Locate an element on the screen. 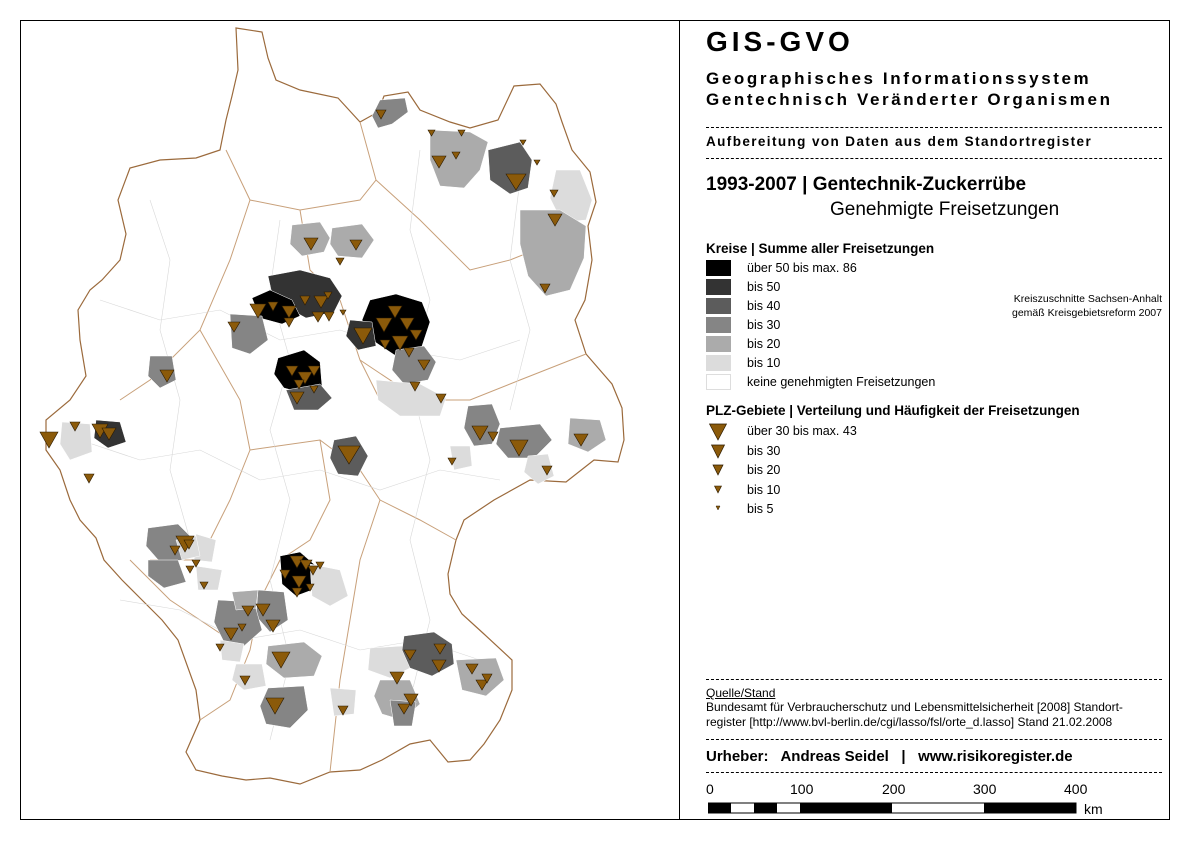  subtitle-line-2: Gentechnisch Veränderter Organismen is located at coordinates (909, 99).